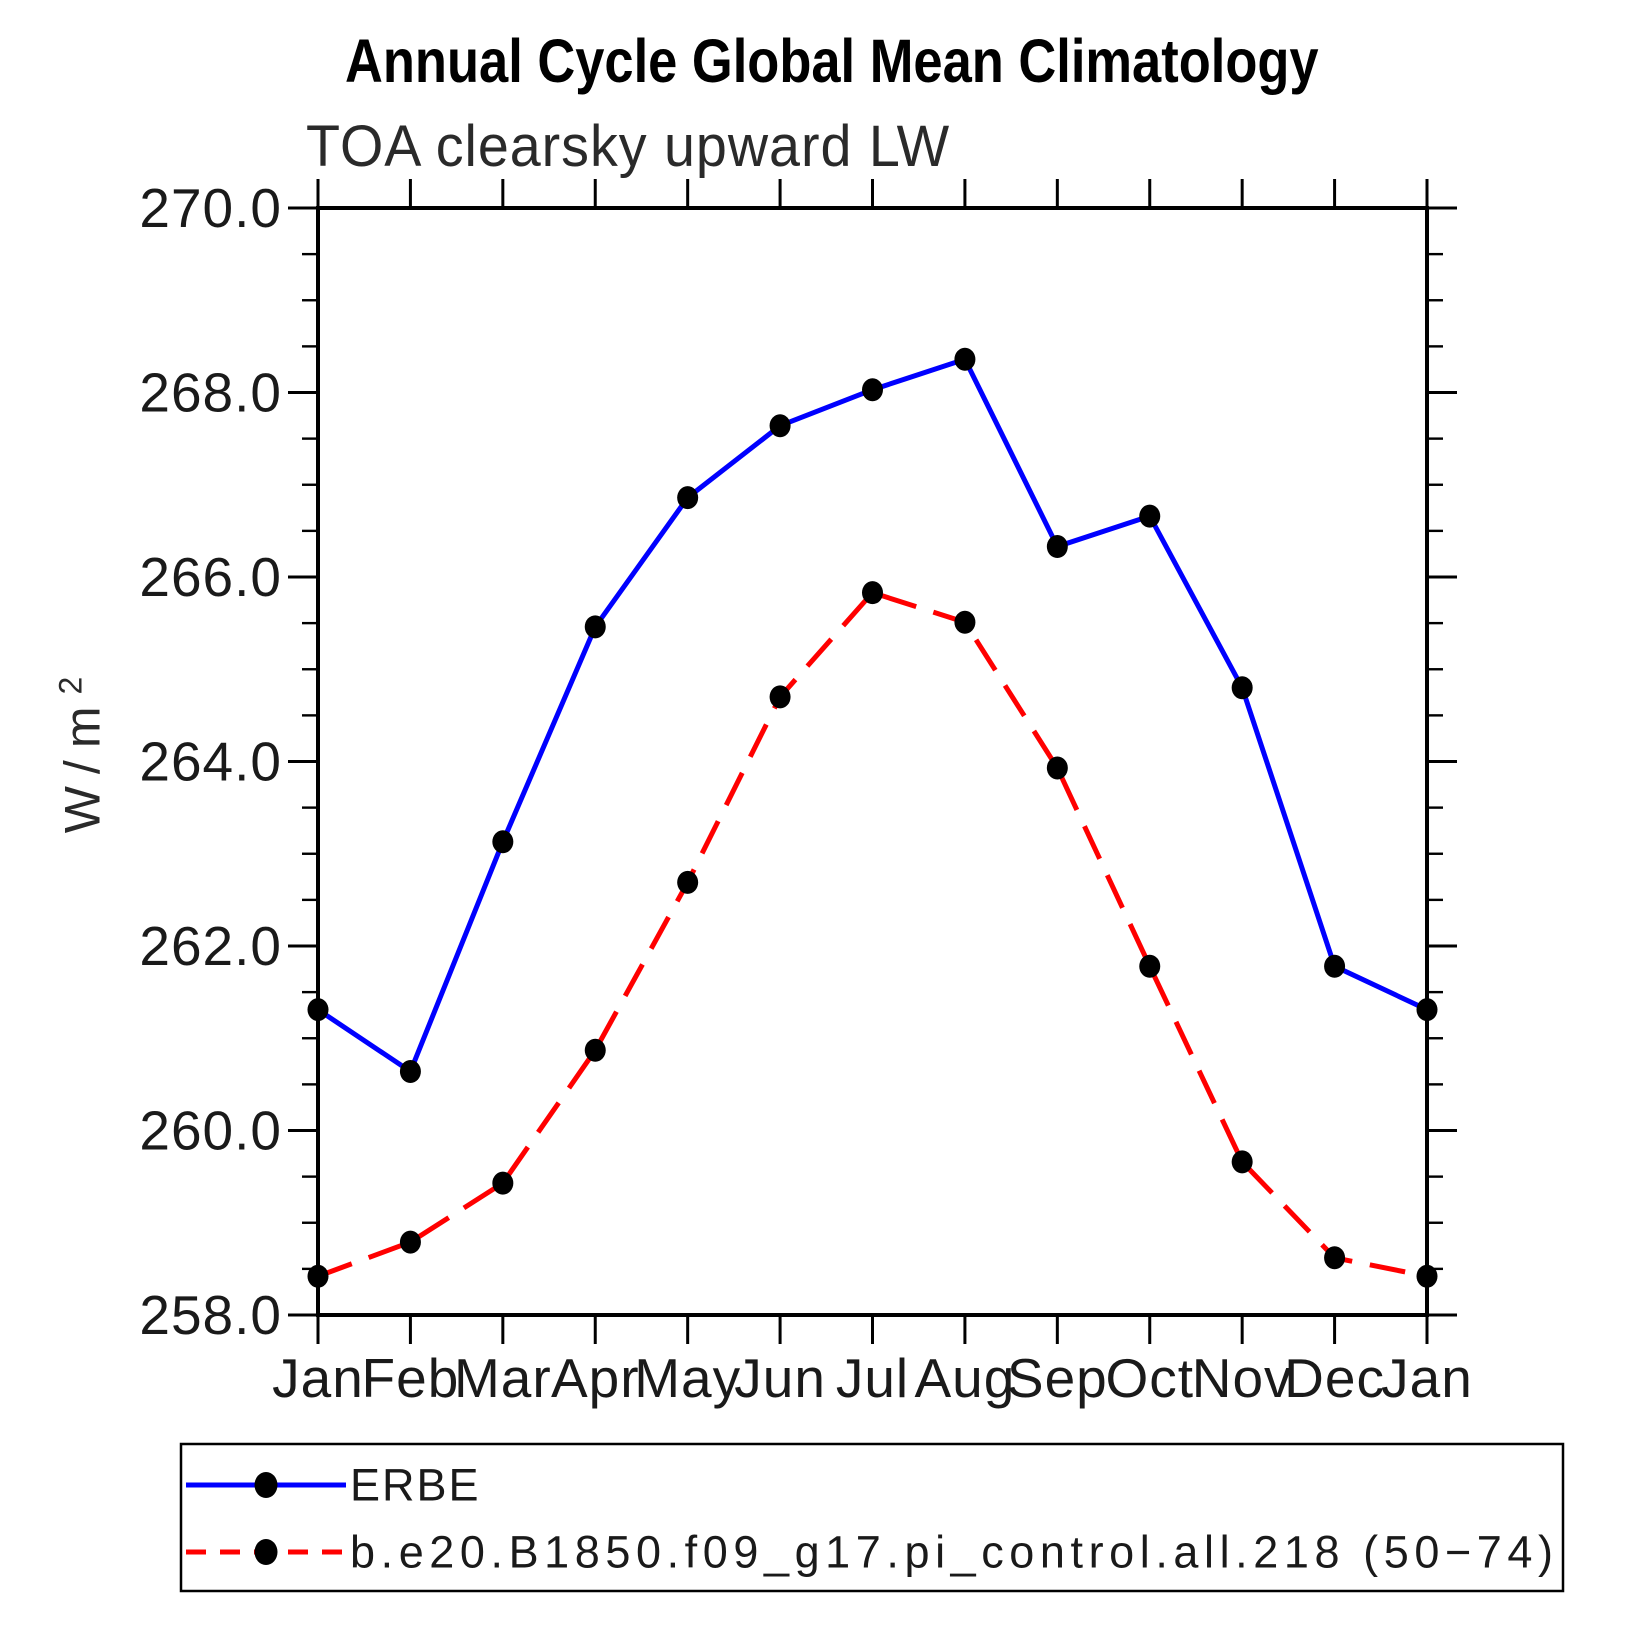  Describe the element at coordinates (210, 1315) in the screenshot. I see `y-tick-label: 258.0` at that location.